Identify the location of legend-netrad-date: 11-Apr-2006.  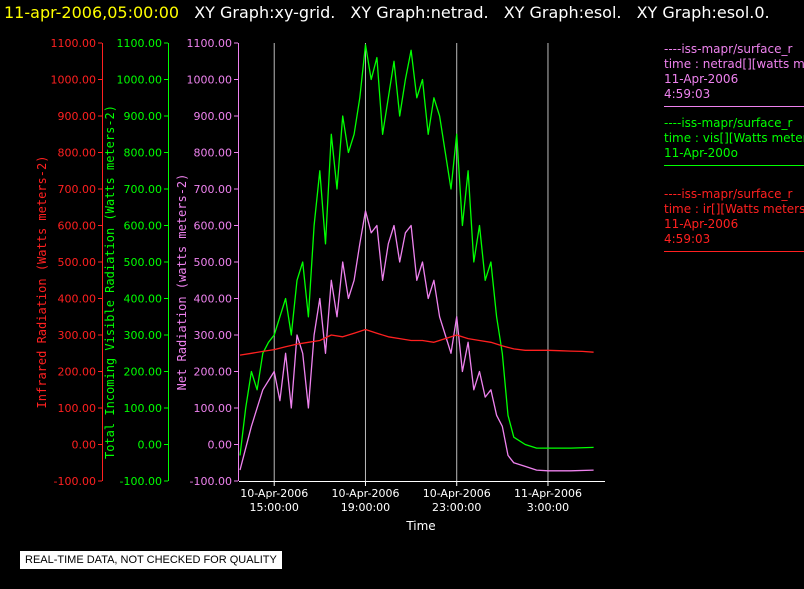
(701, 79).